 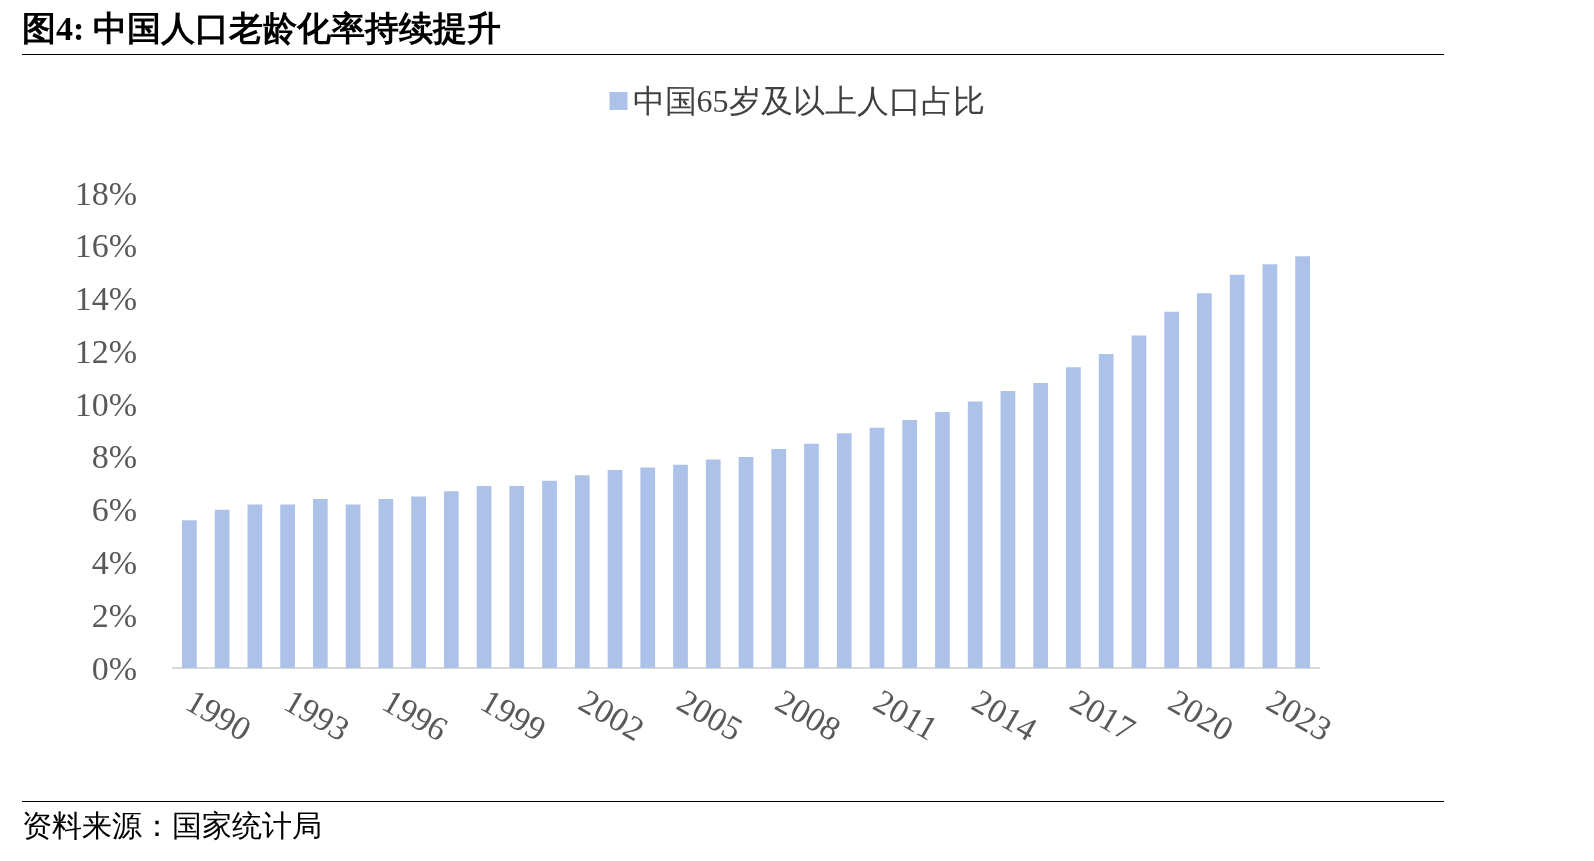 I want to click on x-tick-label: 1999, so click(x=513, y=715).